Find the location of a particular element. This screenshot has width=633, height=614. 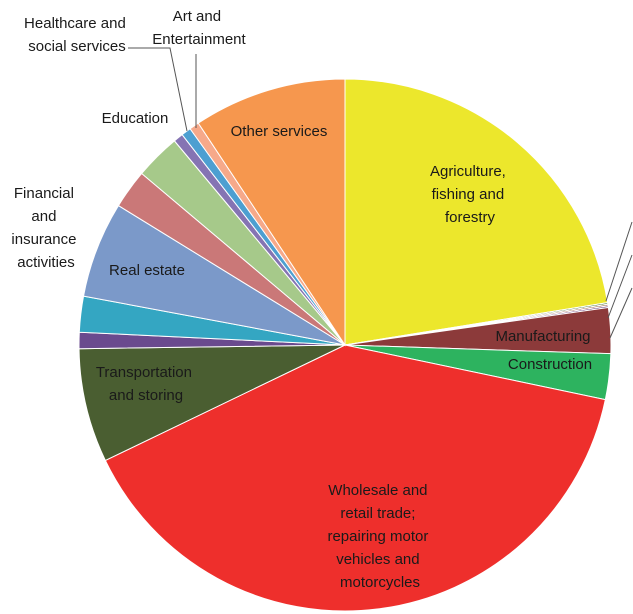

leader-line-electricity is located at coordinates (620, 286).